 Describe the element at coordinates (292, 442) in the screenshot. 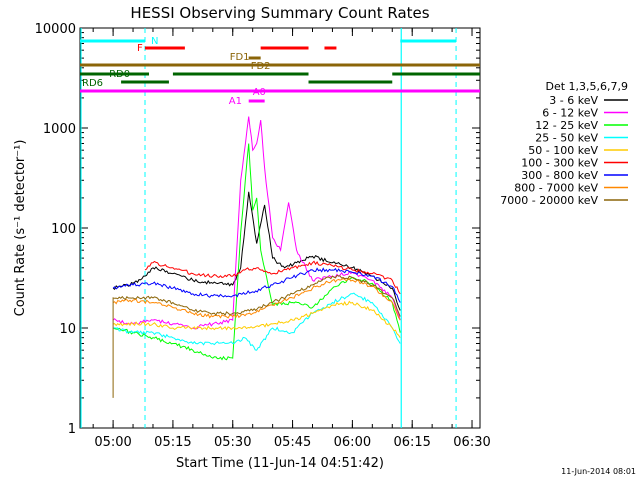

I see `x-tick-label: 05:45` at that location.